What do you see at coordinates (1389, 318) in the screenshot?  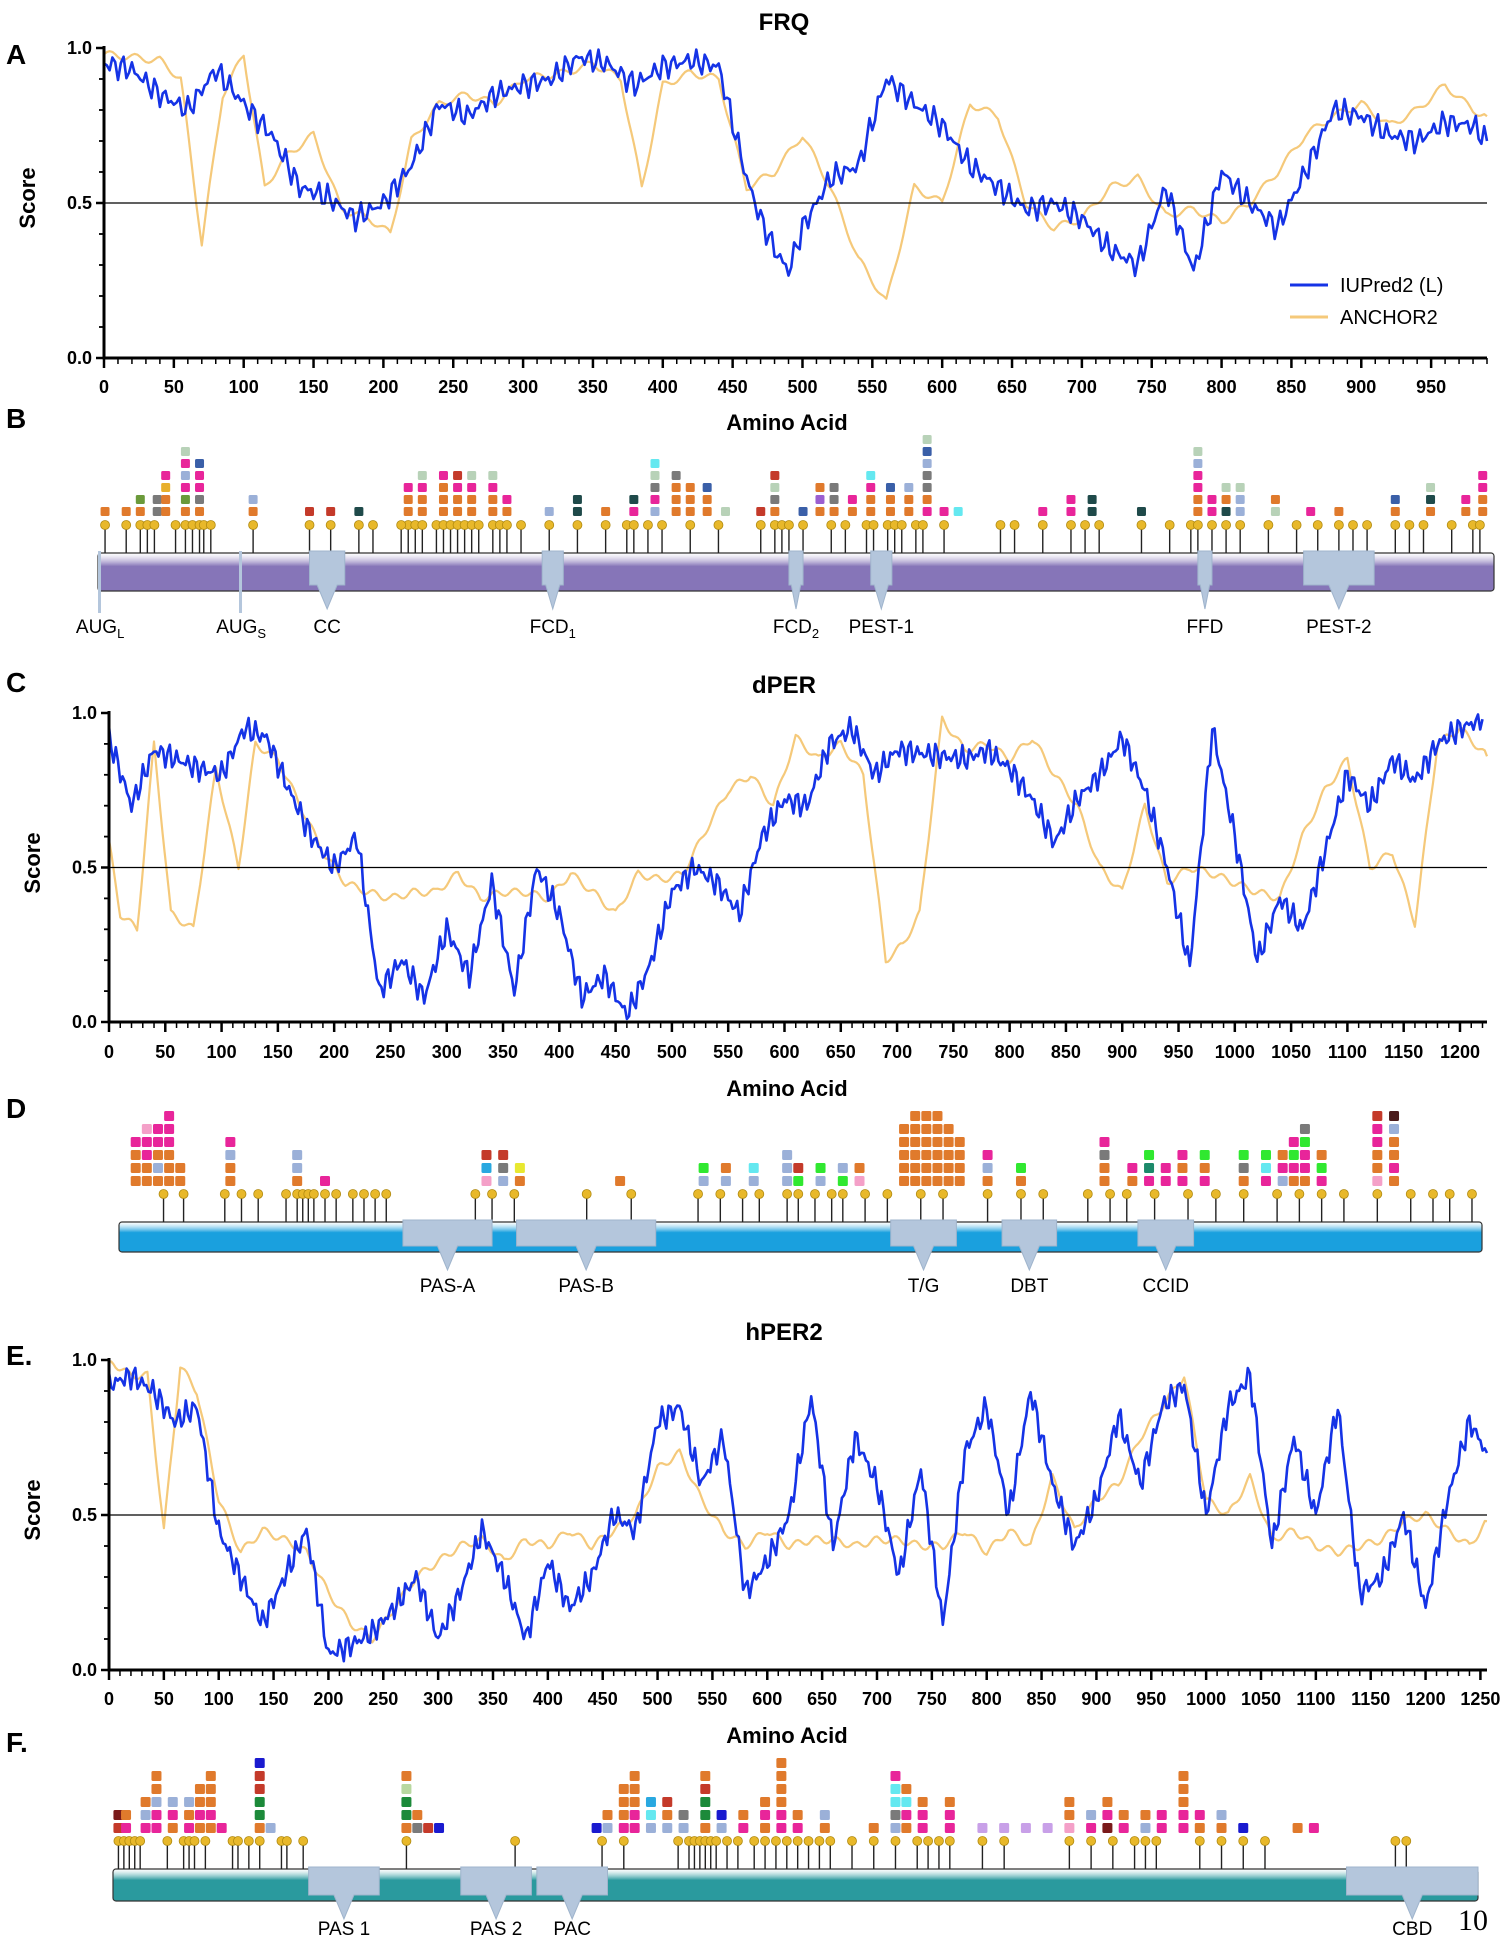 I see `legend-label-anchor: ANCHOR2` at bounding box center [1389, 318].